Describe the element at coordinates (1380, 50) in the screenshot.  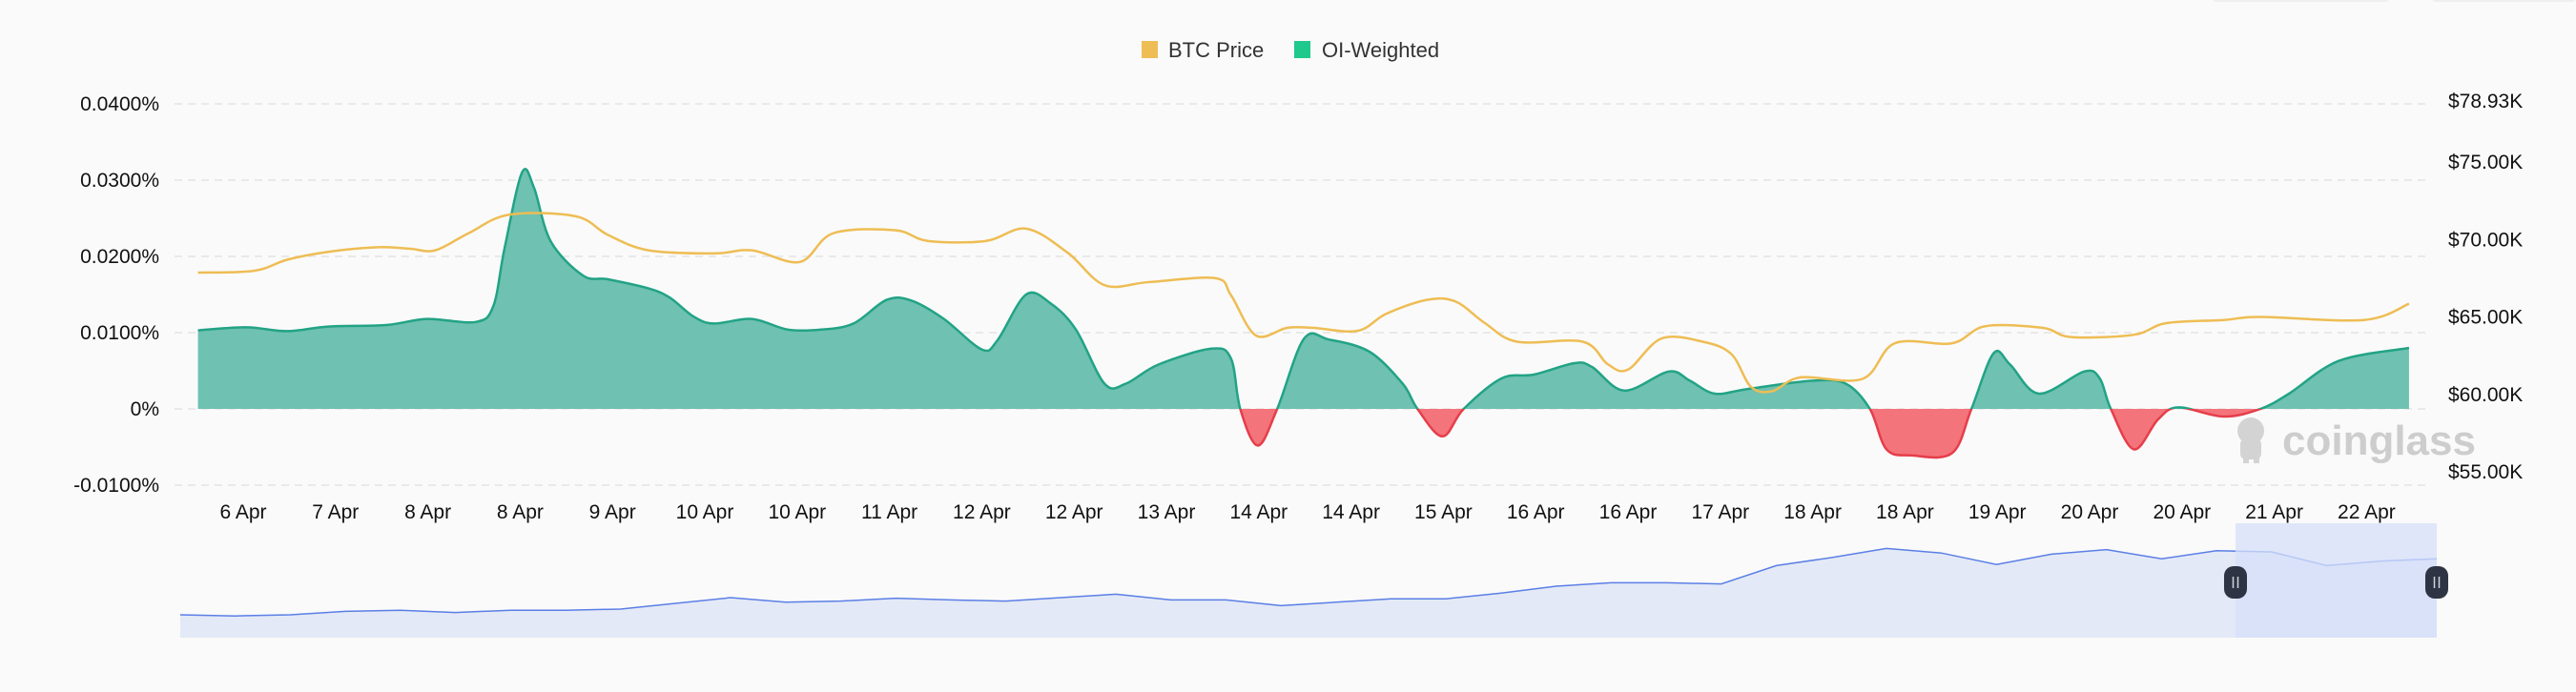
I see `legend-label: OI-Weighted` at that location.